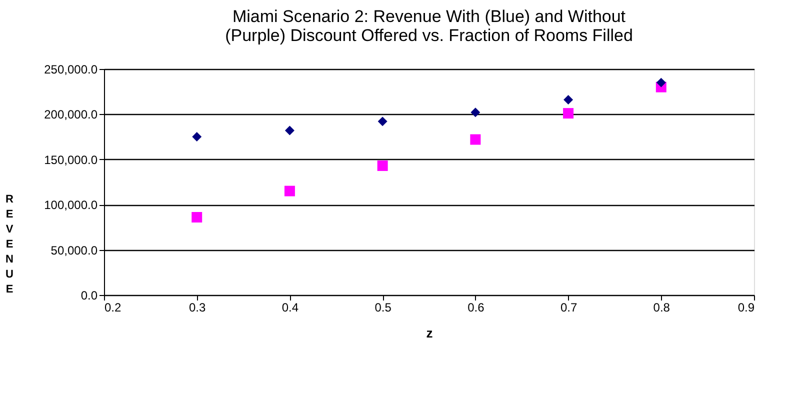  Describe the element at coordinates (746, 307) in the screenshot. I see `x-tick-label: 0.9` at that location.